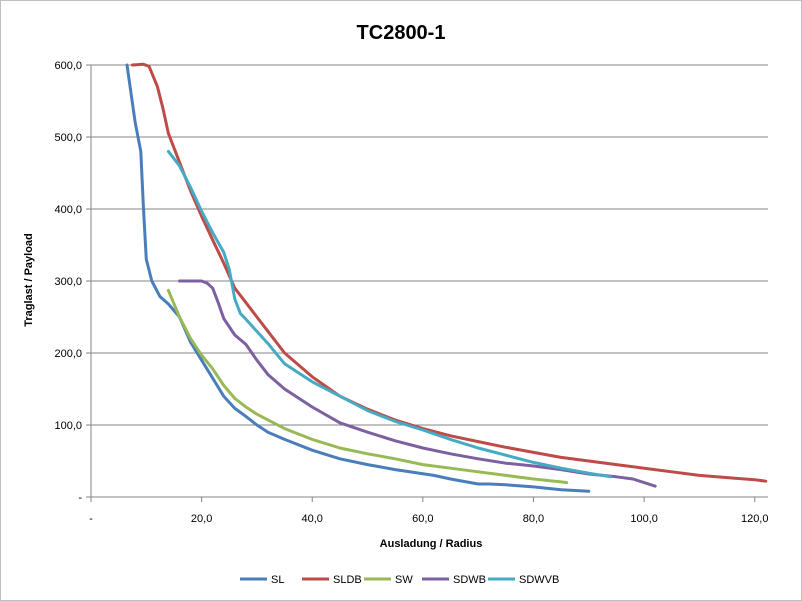  I want to click on y-tick-label: -, so click(80, 498).